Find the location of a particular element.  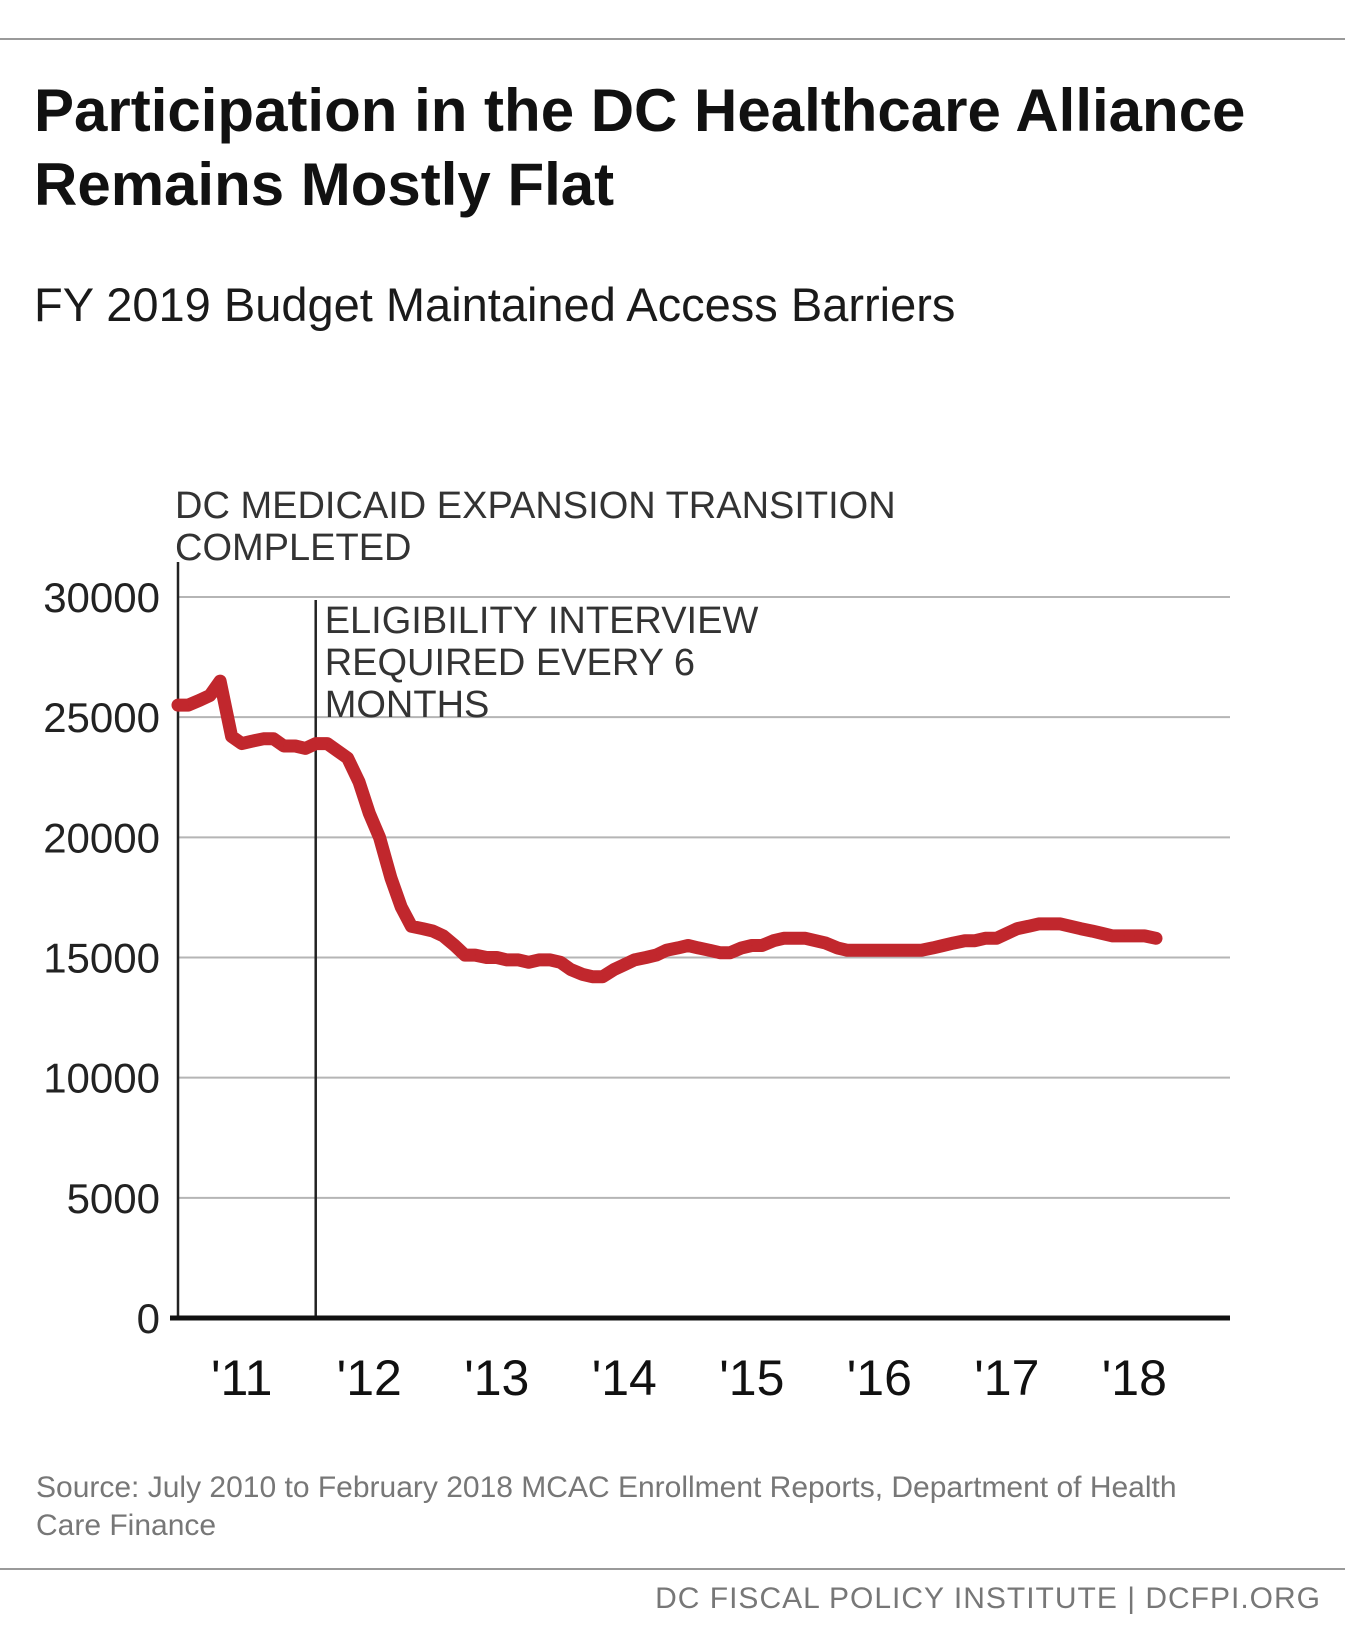

annotation-label: REQUIRED EVERY 6 is located at coordinates (510, 663).